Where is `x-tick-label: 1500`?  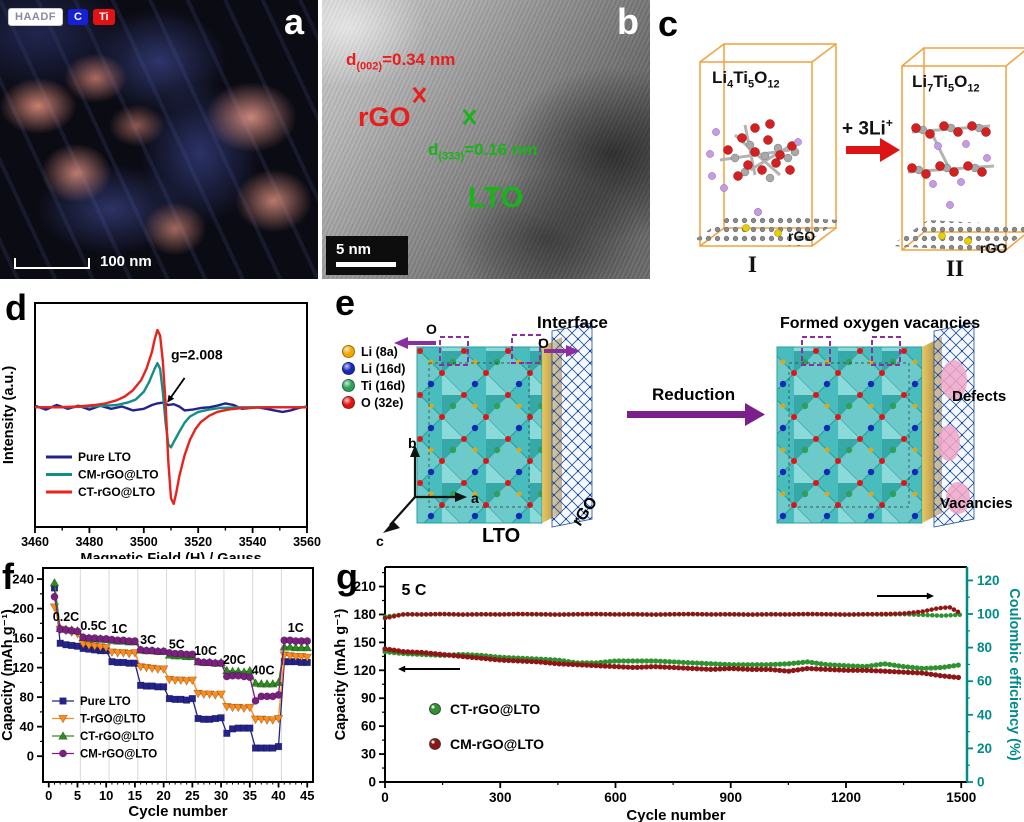
x-tick-label: 1500 is located at coordinates (961, 797).